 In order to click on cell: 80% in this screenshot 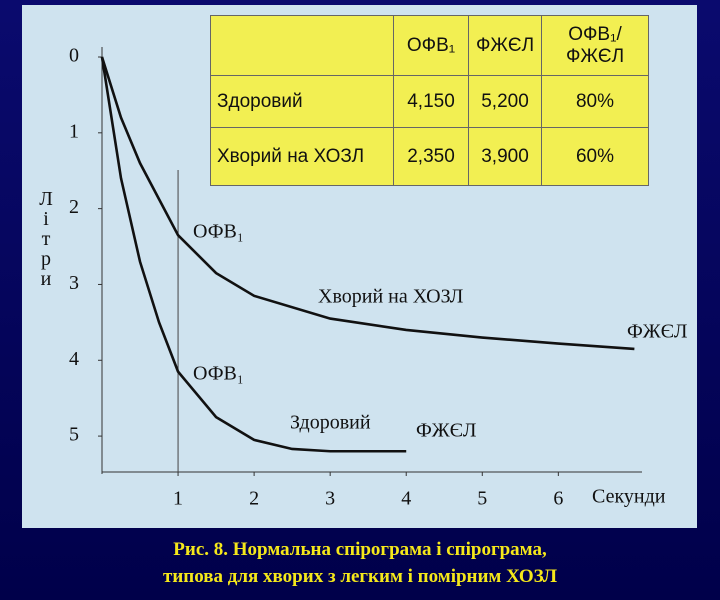, I will do `click(595, 101)`.